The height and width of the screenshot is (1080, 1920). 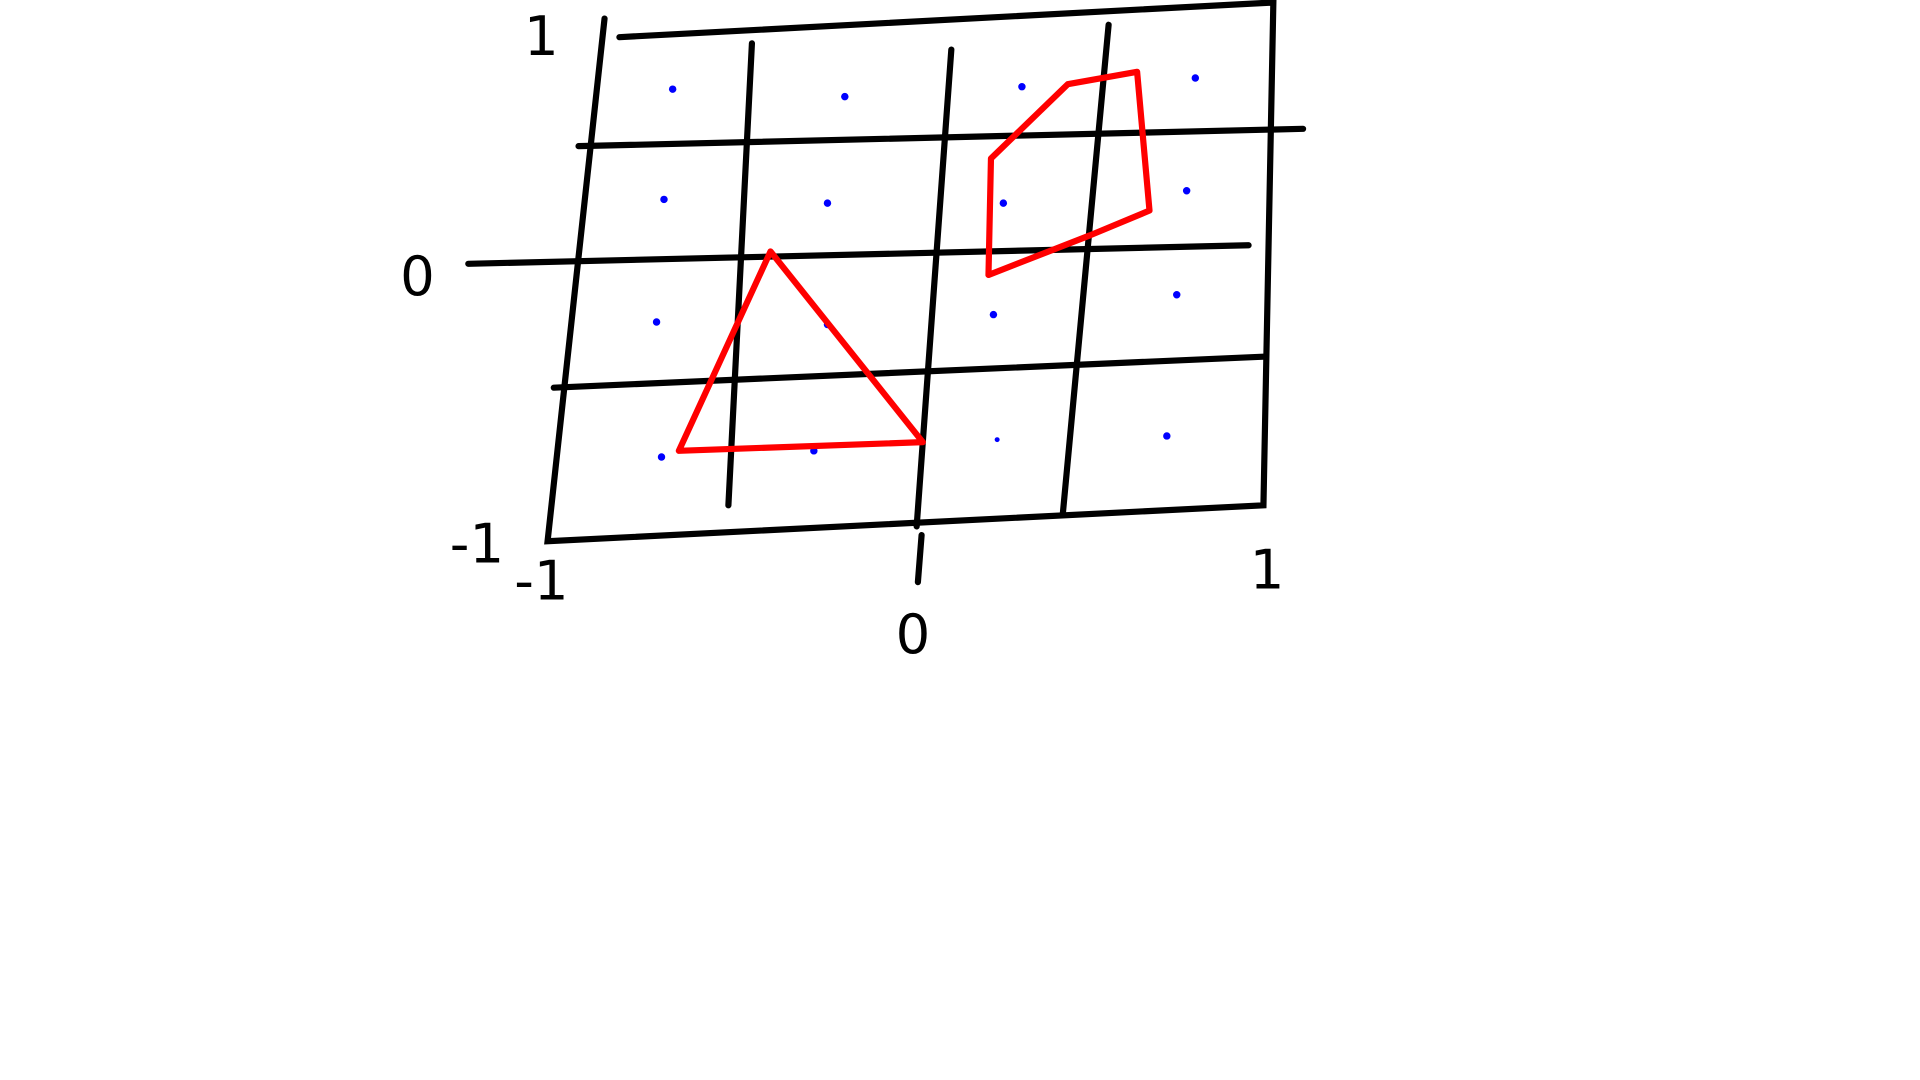 I want to click on shapes, so click(x=914, y=261).